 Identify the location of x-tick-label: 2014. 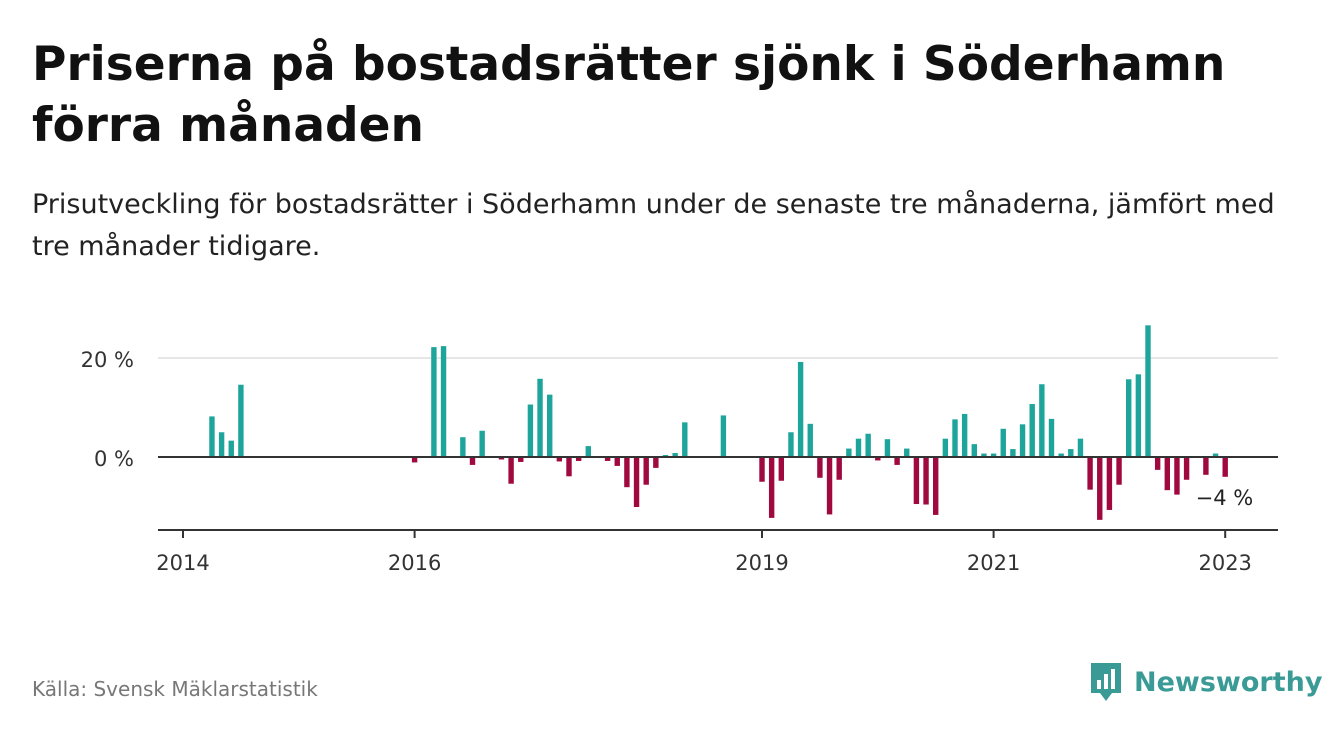
(182, 563).